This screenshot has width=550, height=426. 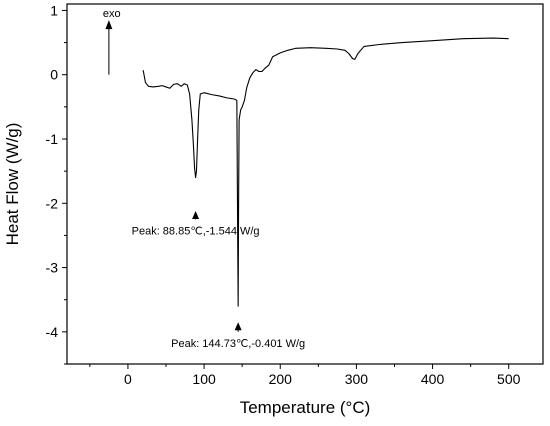 What do you see at coordinates (238, 344) in the screenshot?
I see `peak-label-2: Peak: 144.73℃,-0.401 W/g` at bounding box center [238, 344].